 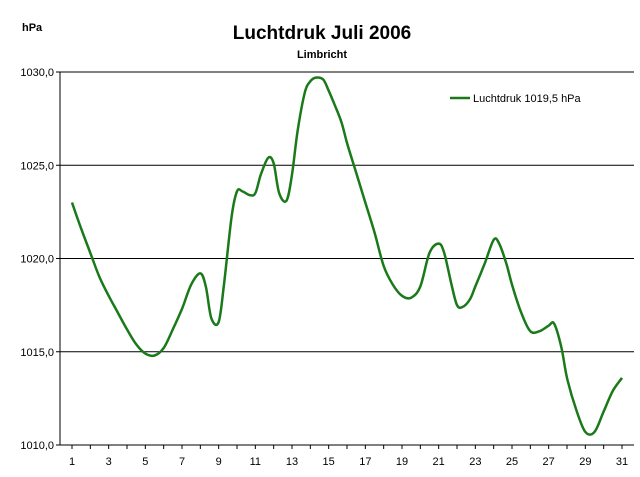 I want to click on x-tick-label-13: 27, so click(x=549, y=462).